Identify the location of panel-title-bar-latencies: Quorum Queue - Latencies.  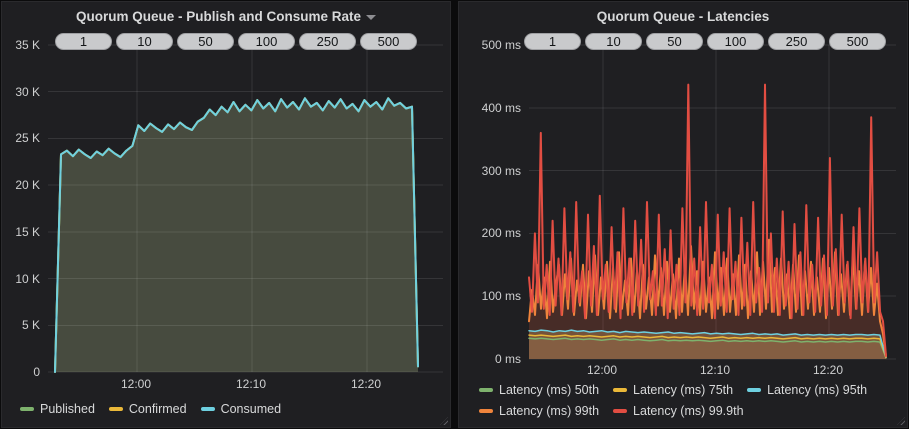
(683, 16).